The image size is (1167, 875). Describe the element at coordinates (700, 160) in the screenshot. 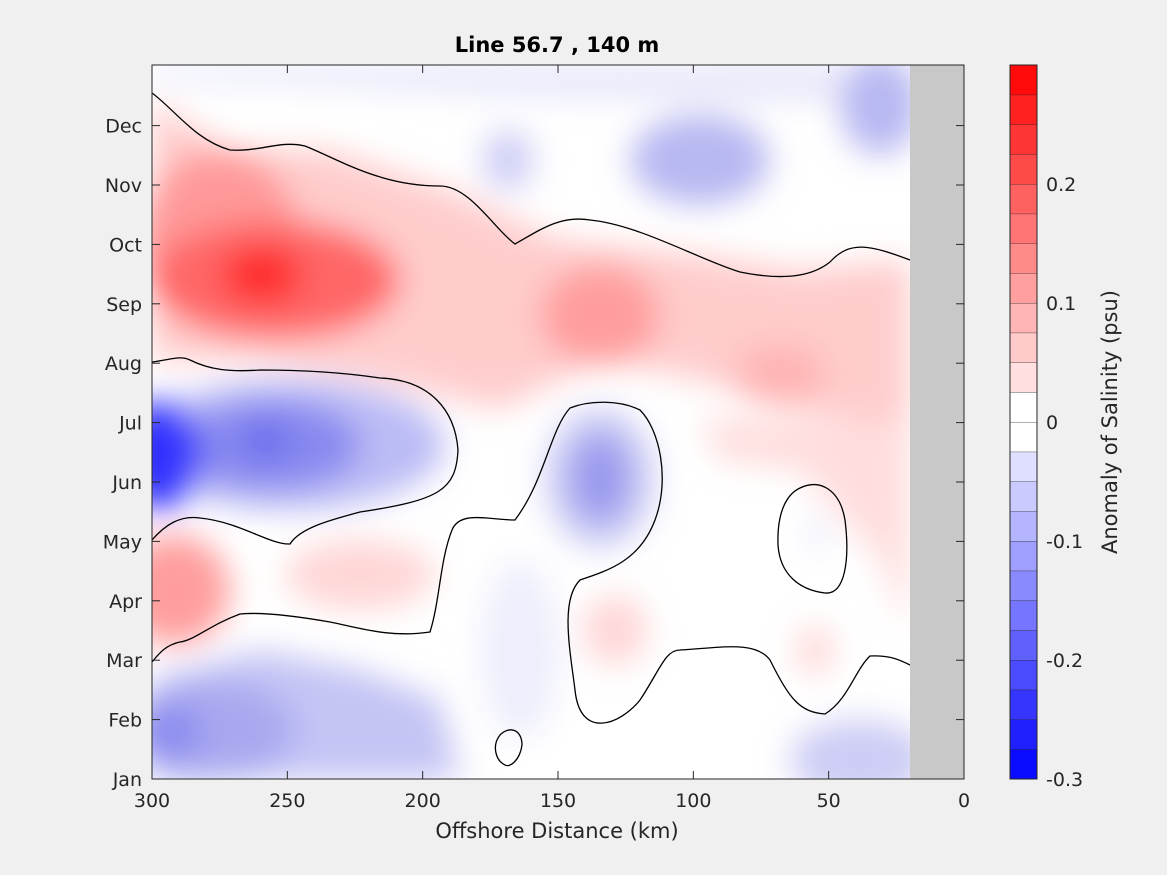

I see `blob-nov-east` at that location.